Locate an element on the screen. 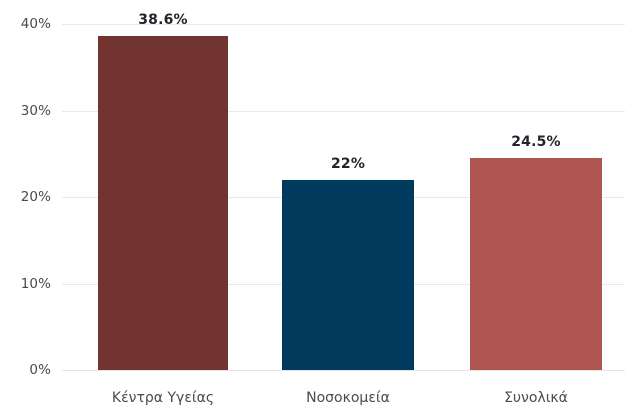  y-axis-tick-label: 30% is located at coordinates (35, 110).